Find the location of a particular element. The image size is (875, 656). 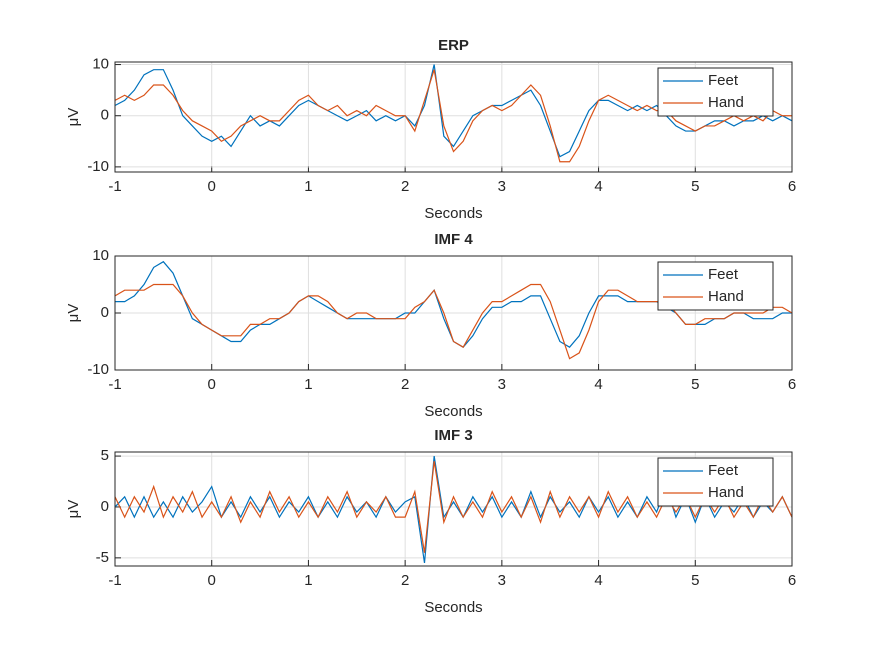

y-tick-label: -5 is located at coordinates (102, 557).